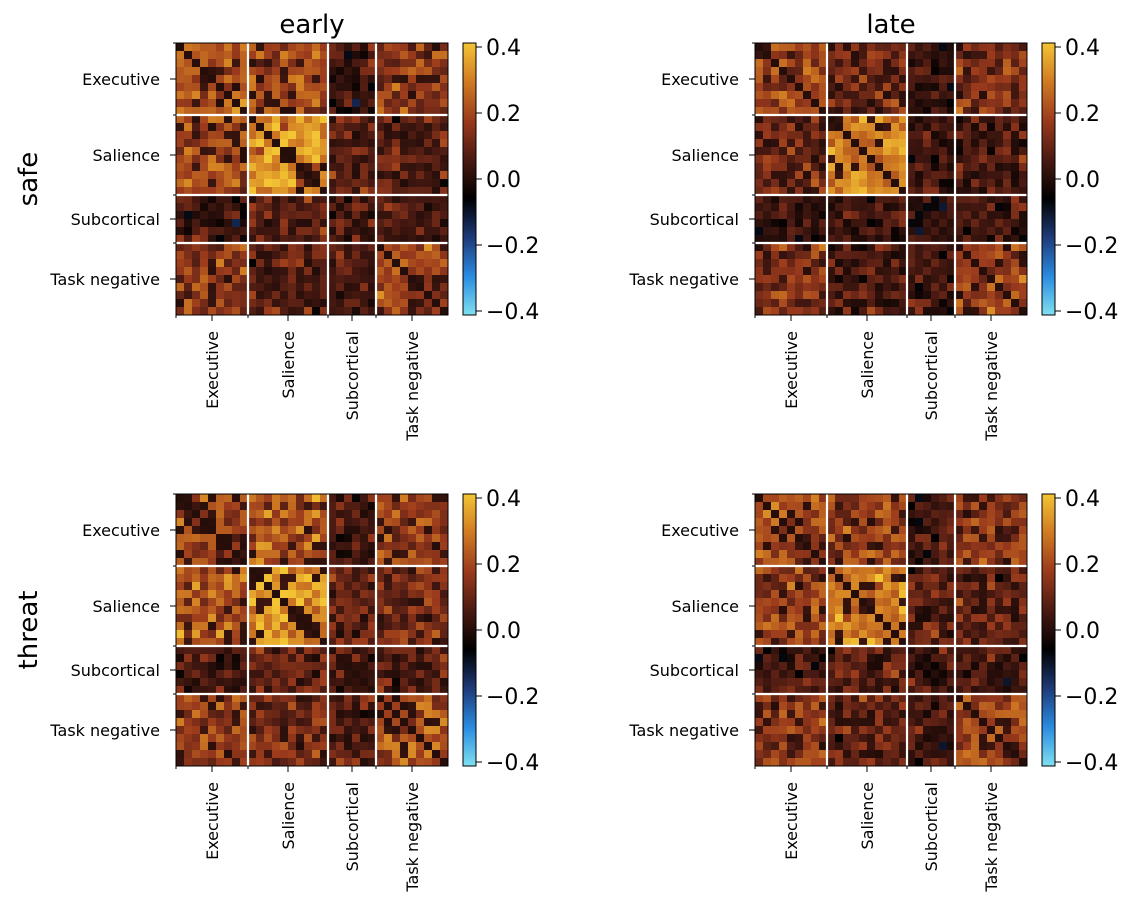 The image size is (1136, 909). I want to click on y-tick-label-executive: Executive, so click(700, 530).